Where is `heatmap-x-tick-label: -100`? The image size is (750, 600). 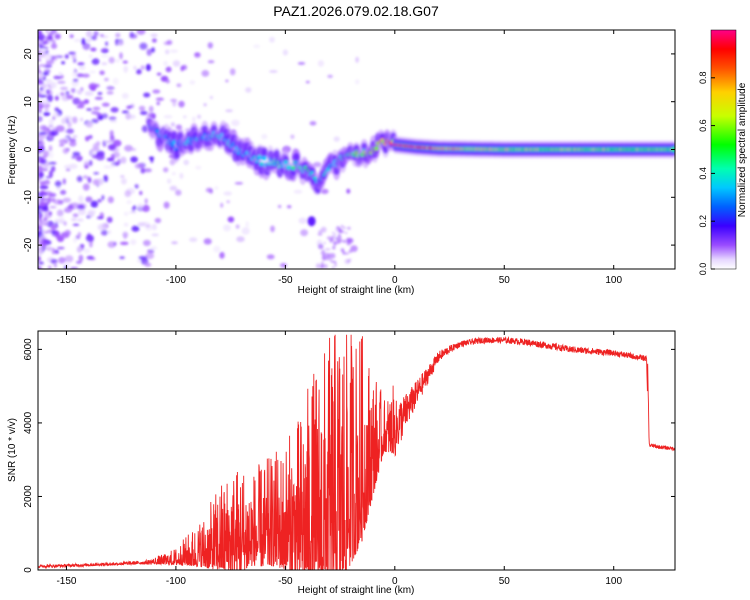 heatmap-x-tick-label: -100 is located at coordinates (176, 280).